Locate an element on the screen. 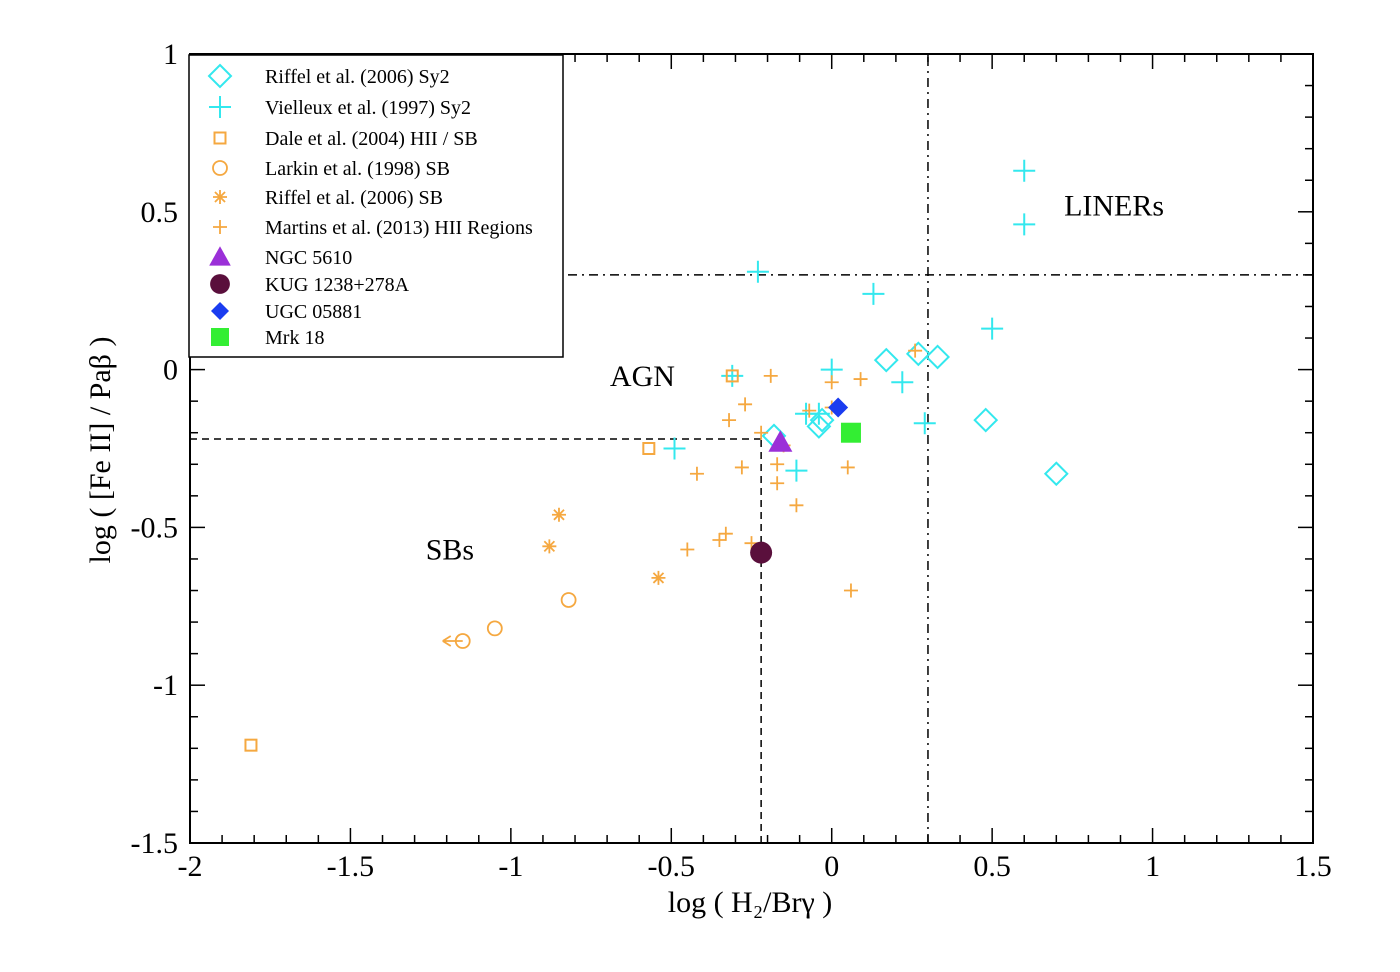 The width and height of the screenshot is (1400, 972). y-tick-label: -1.5 is located at coordinates (155, 843).